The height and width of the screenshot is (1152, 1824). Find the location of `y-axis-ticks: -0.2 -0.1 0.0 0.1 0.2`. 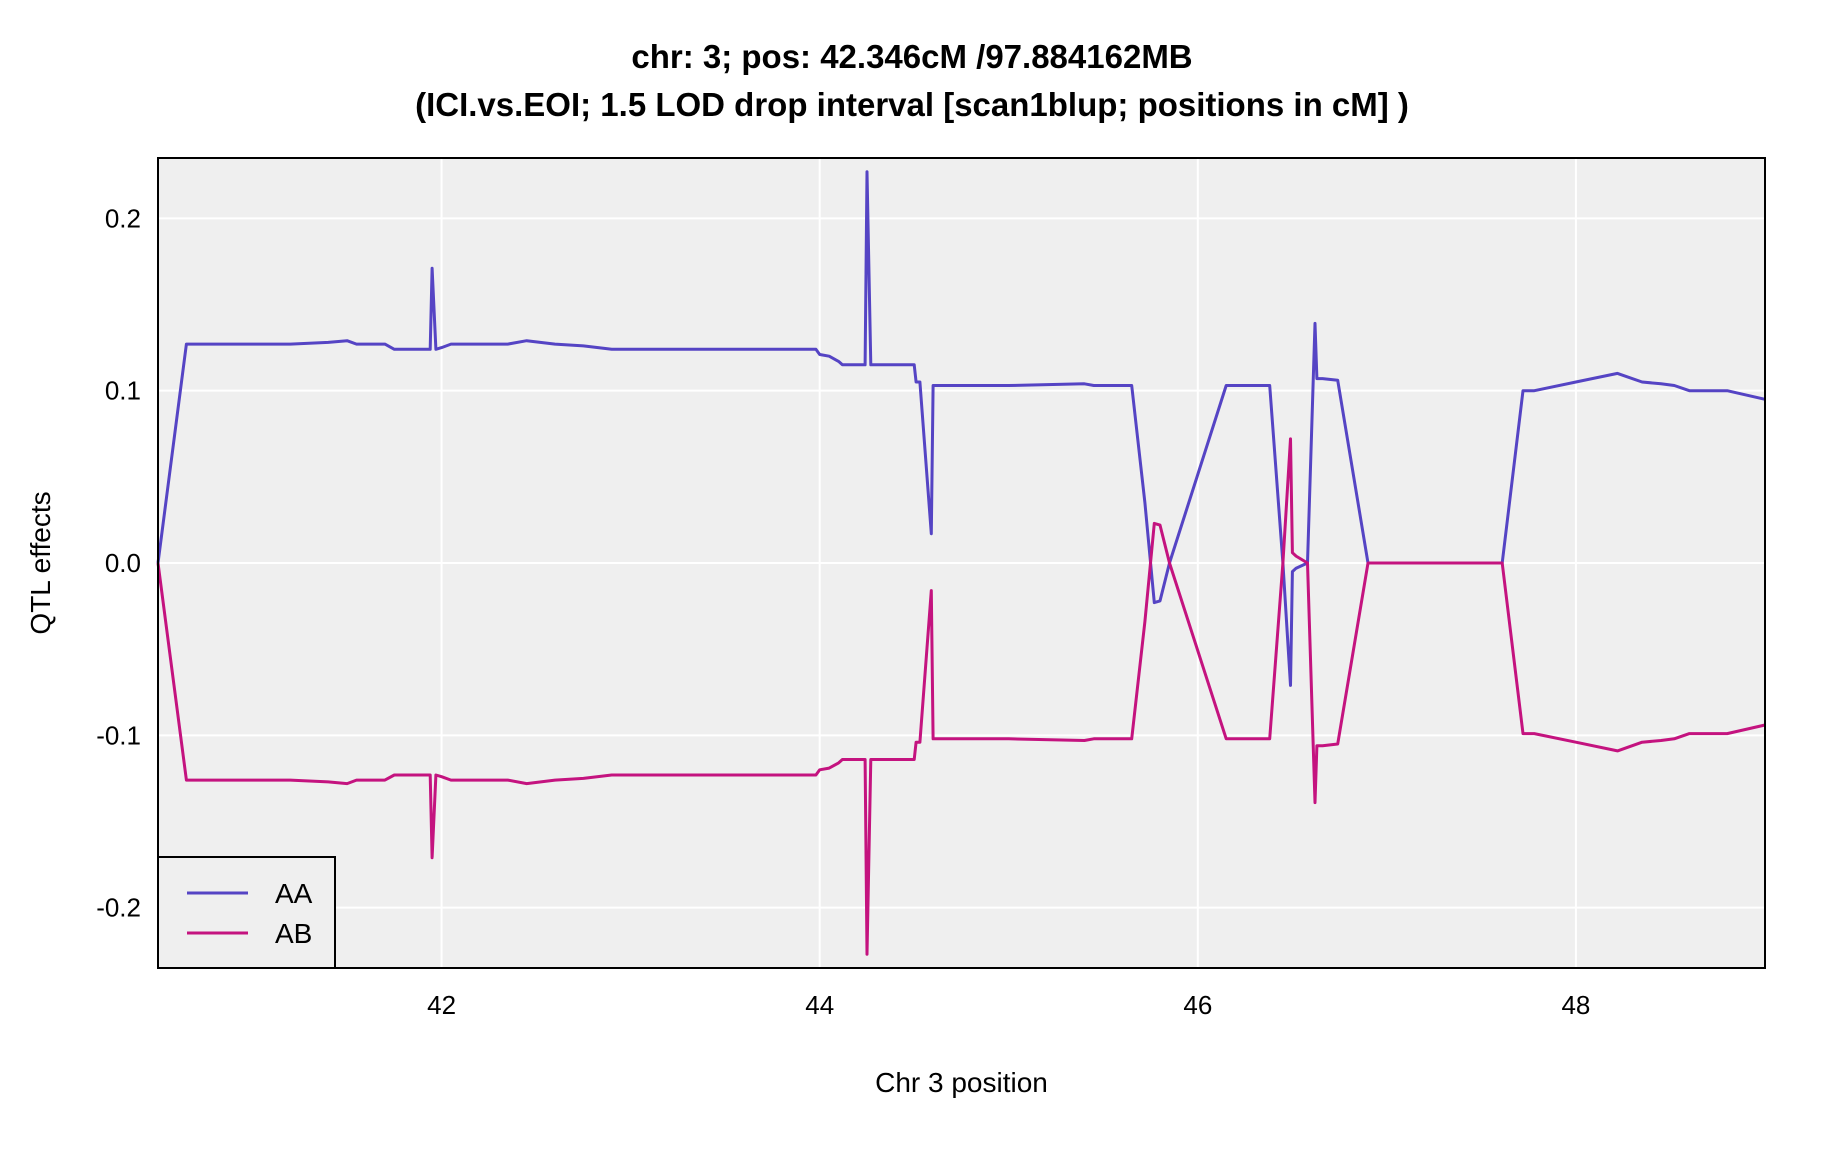

y-axis-ticks: -0.2 -0.1 0.0 0.1 0.2 is located at coordinates (118, 562).